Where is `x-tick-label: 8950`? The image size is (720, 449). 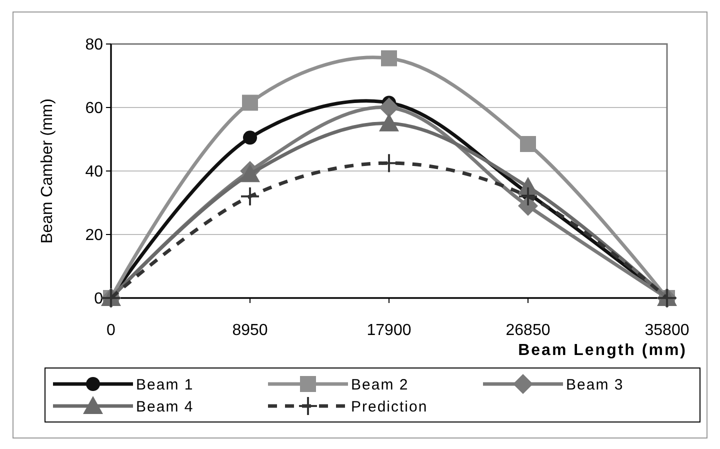 x-tick-label: 8950 is located at coordinates (250, 330).